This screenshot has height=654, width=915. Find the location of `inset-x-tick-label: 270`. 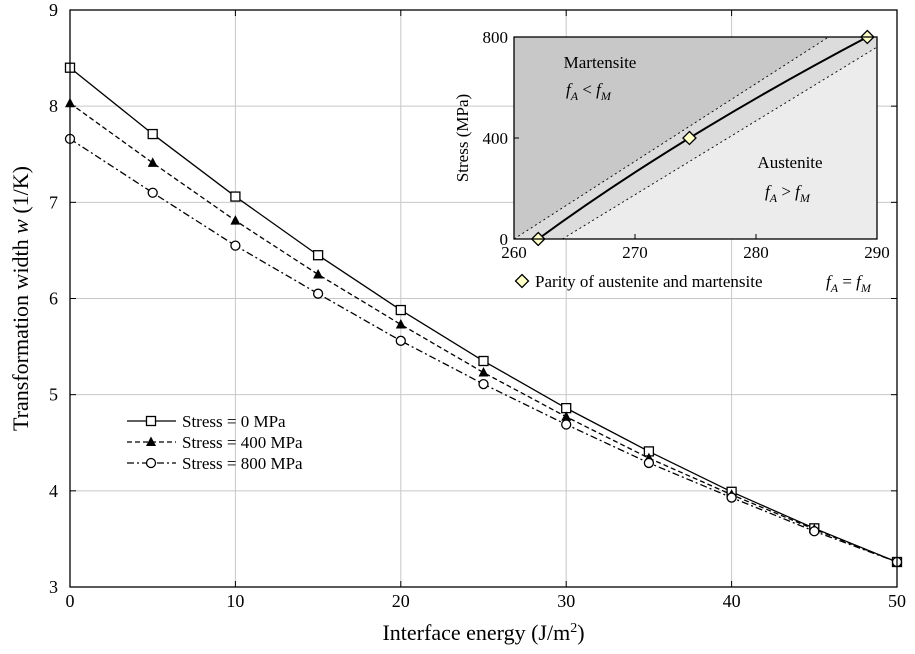

inset-x-tick-label: 270 is located at coordinates (635, 252).